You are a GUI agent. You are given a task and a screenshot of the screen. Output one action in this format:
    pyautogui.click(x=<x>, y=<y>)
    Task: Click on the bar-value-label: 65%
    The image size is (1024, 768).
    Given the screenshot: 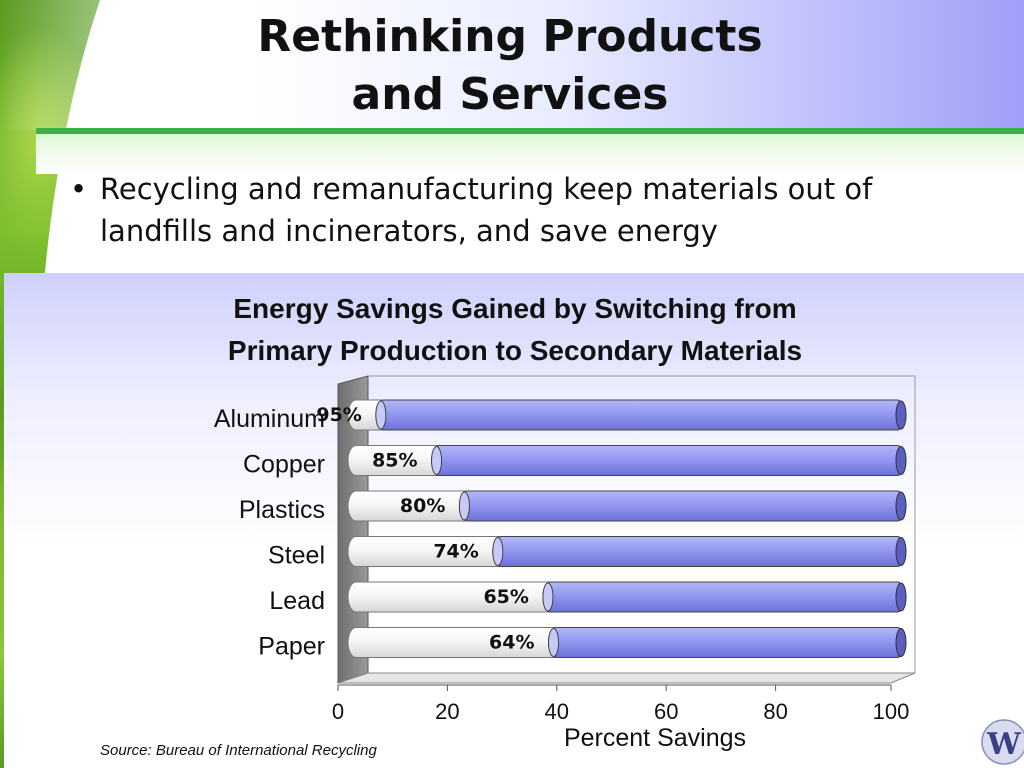 What is the action you would take?
    pyautogui.click(x=505, y=597)
    